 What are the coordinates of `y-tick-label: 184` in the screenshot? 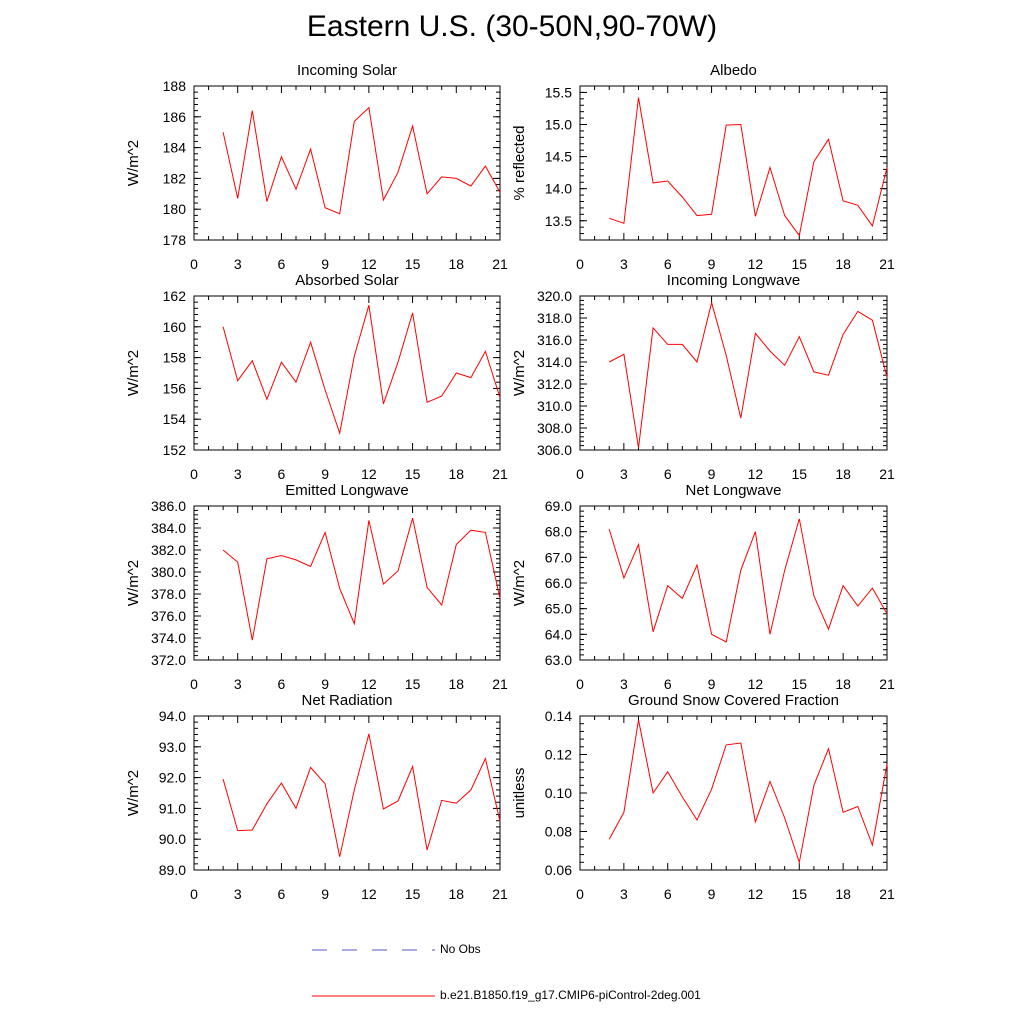 It's located at (175, 148).